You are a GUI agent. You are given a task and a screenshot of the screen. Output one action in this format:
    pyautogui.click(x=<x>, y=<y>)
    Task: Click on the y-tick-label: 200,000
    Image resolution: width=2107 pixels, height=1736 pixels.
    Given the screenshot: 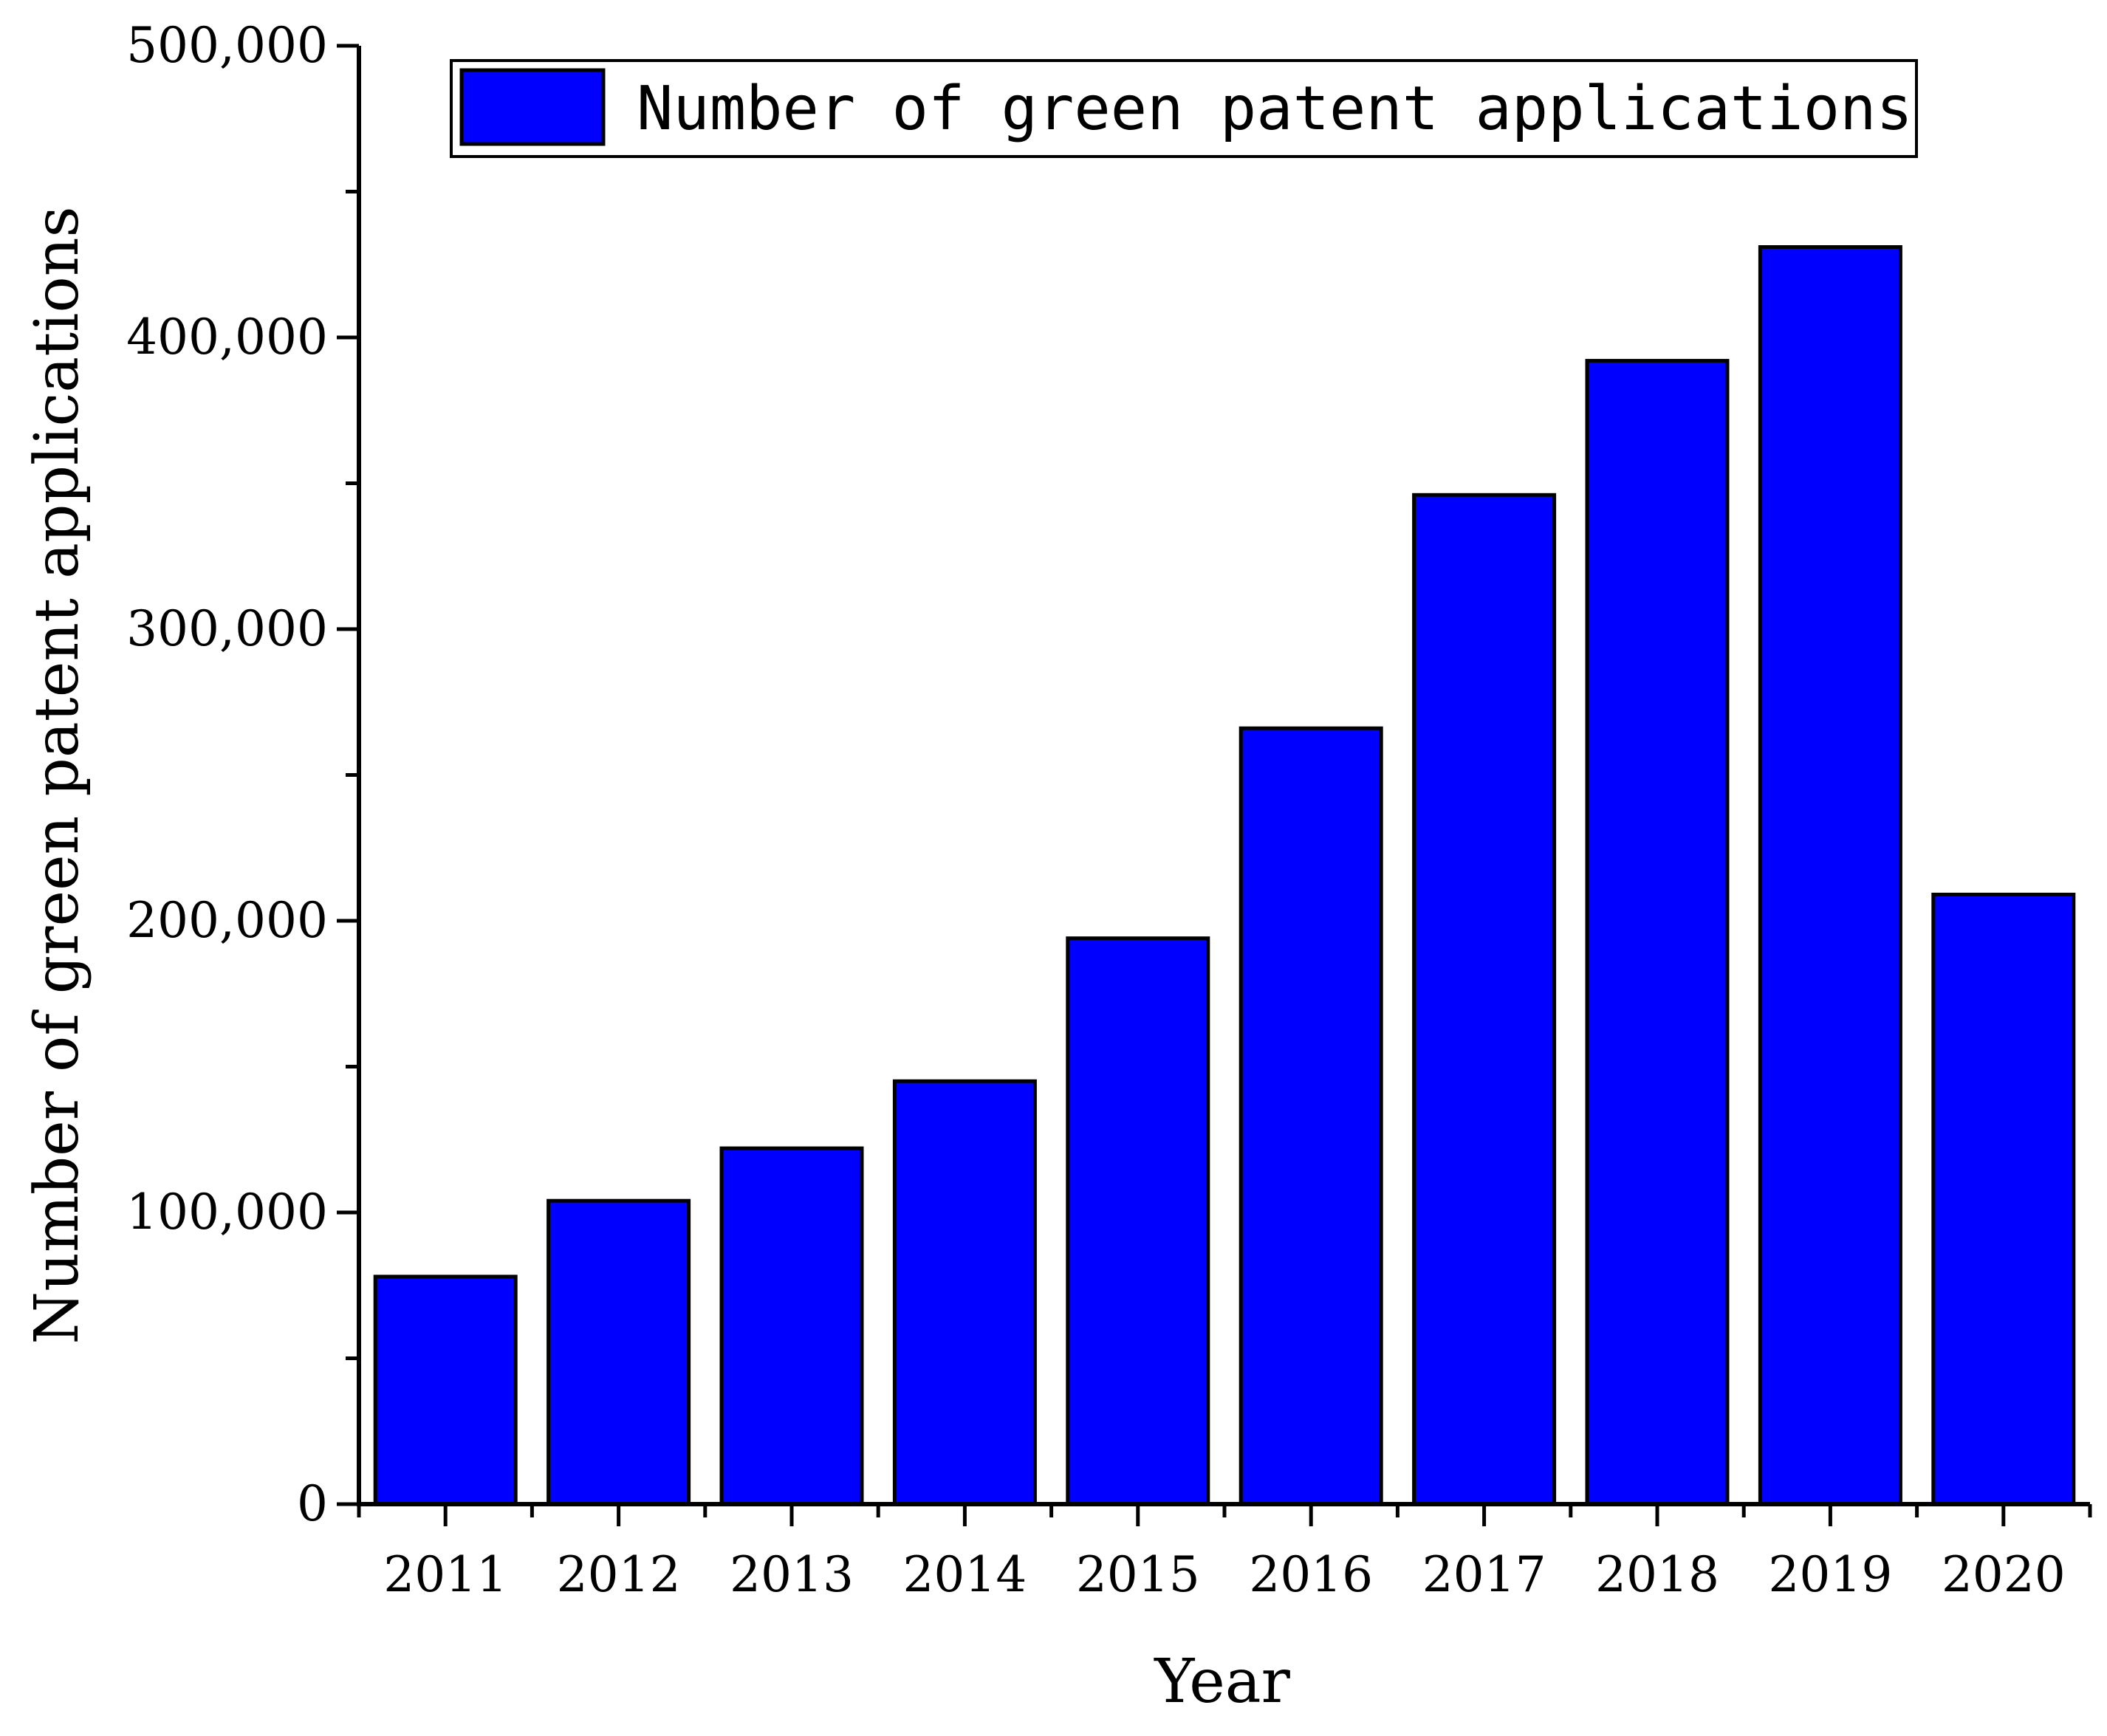 What is the action you would take?
    pyautogui.click(x=227, y=920)
    